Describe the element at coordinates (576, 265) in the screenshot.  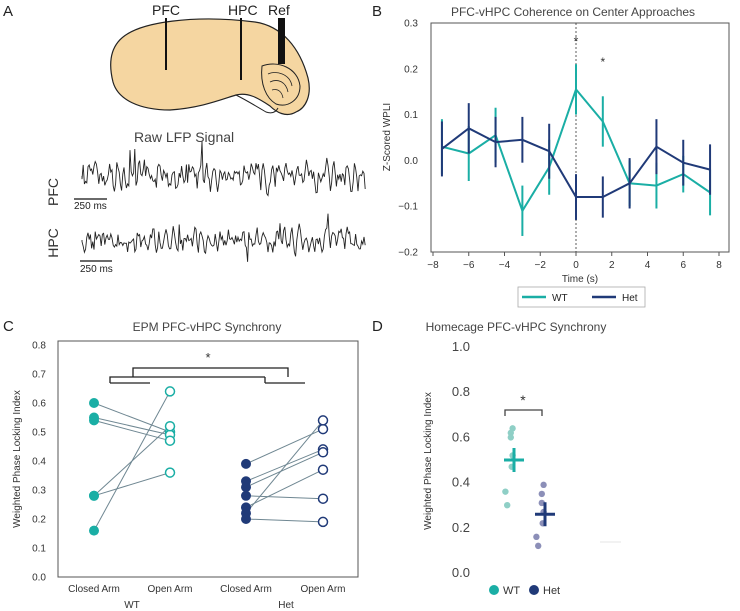
I see `panel-b-xtick-label: 0` at that location.